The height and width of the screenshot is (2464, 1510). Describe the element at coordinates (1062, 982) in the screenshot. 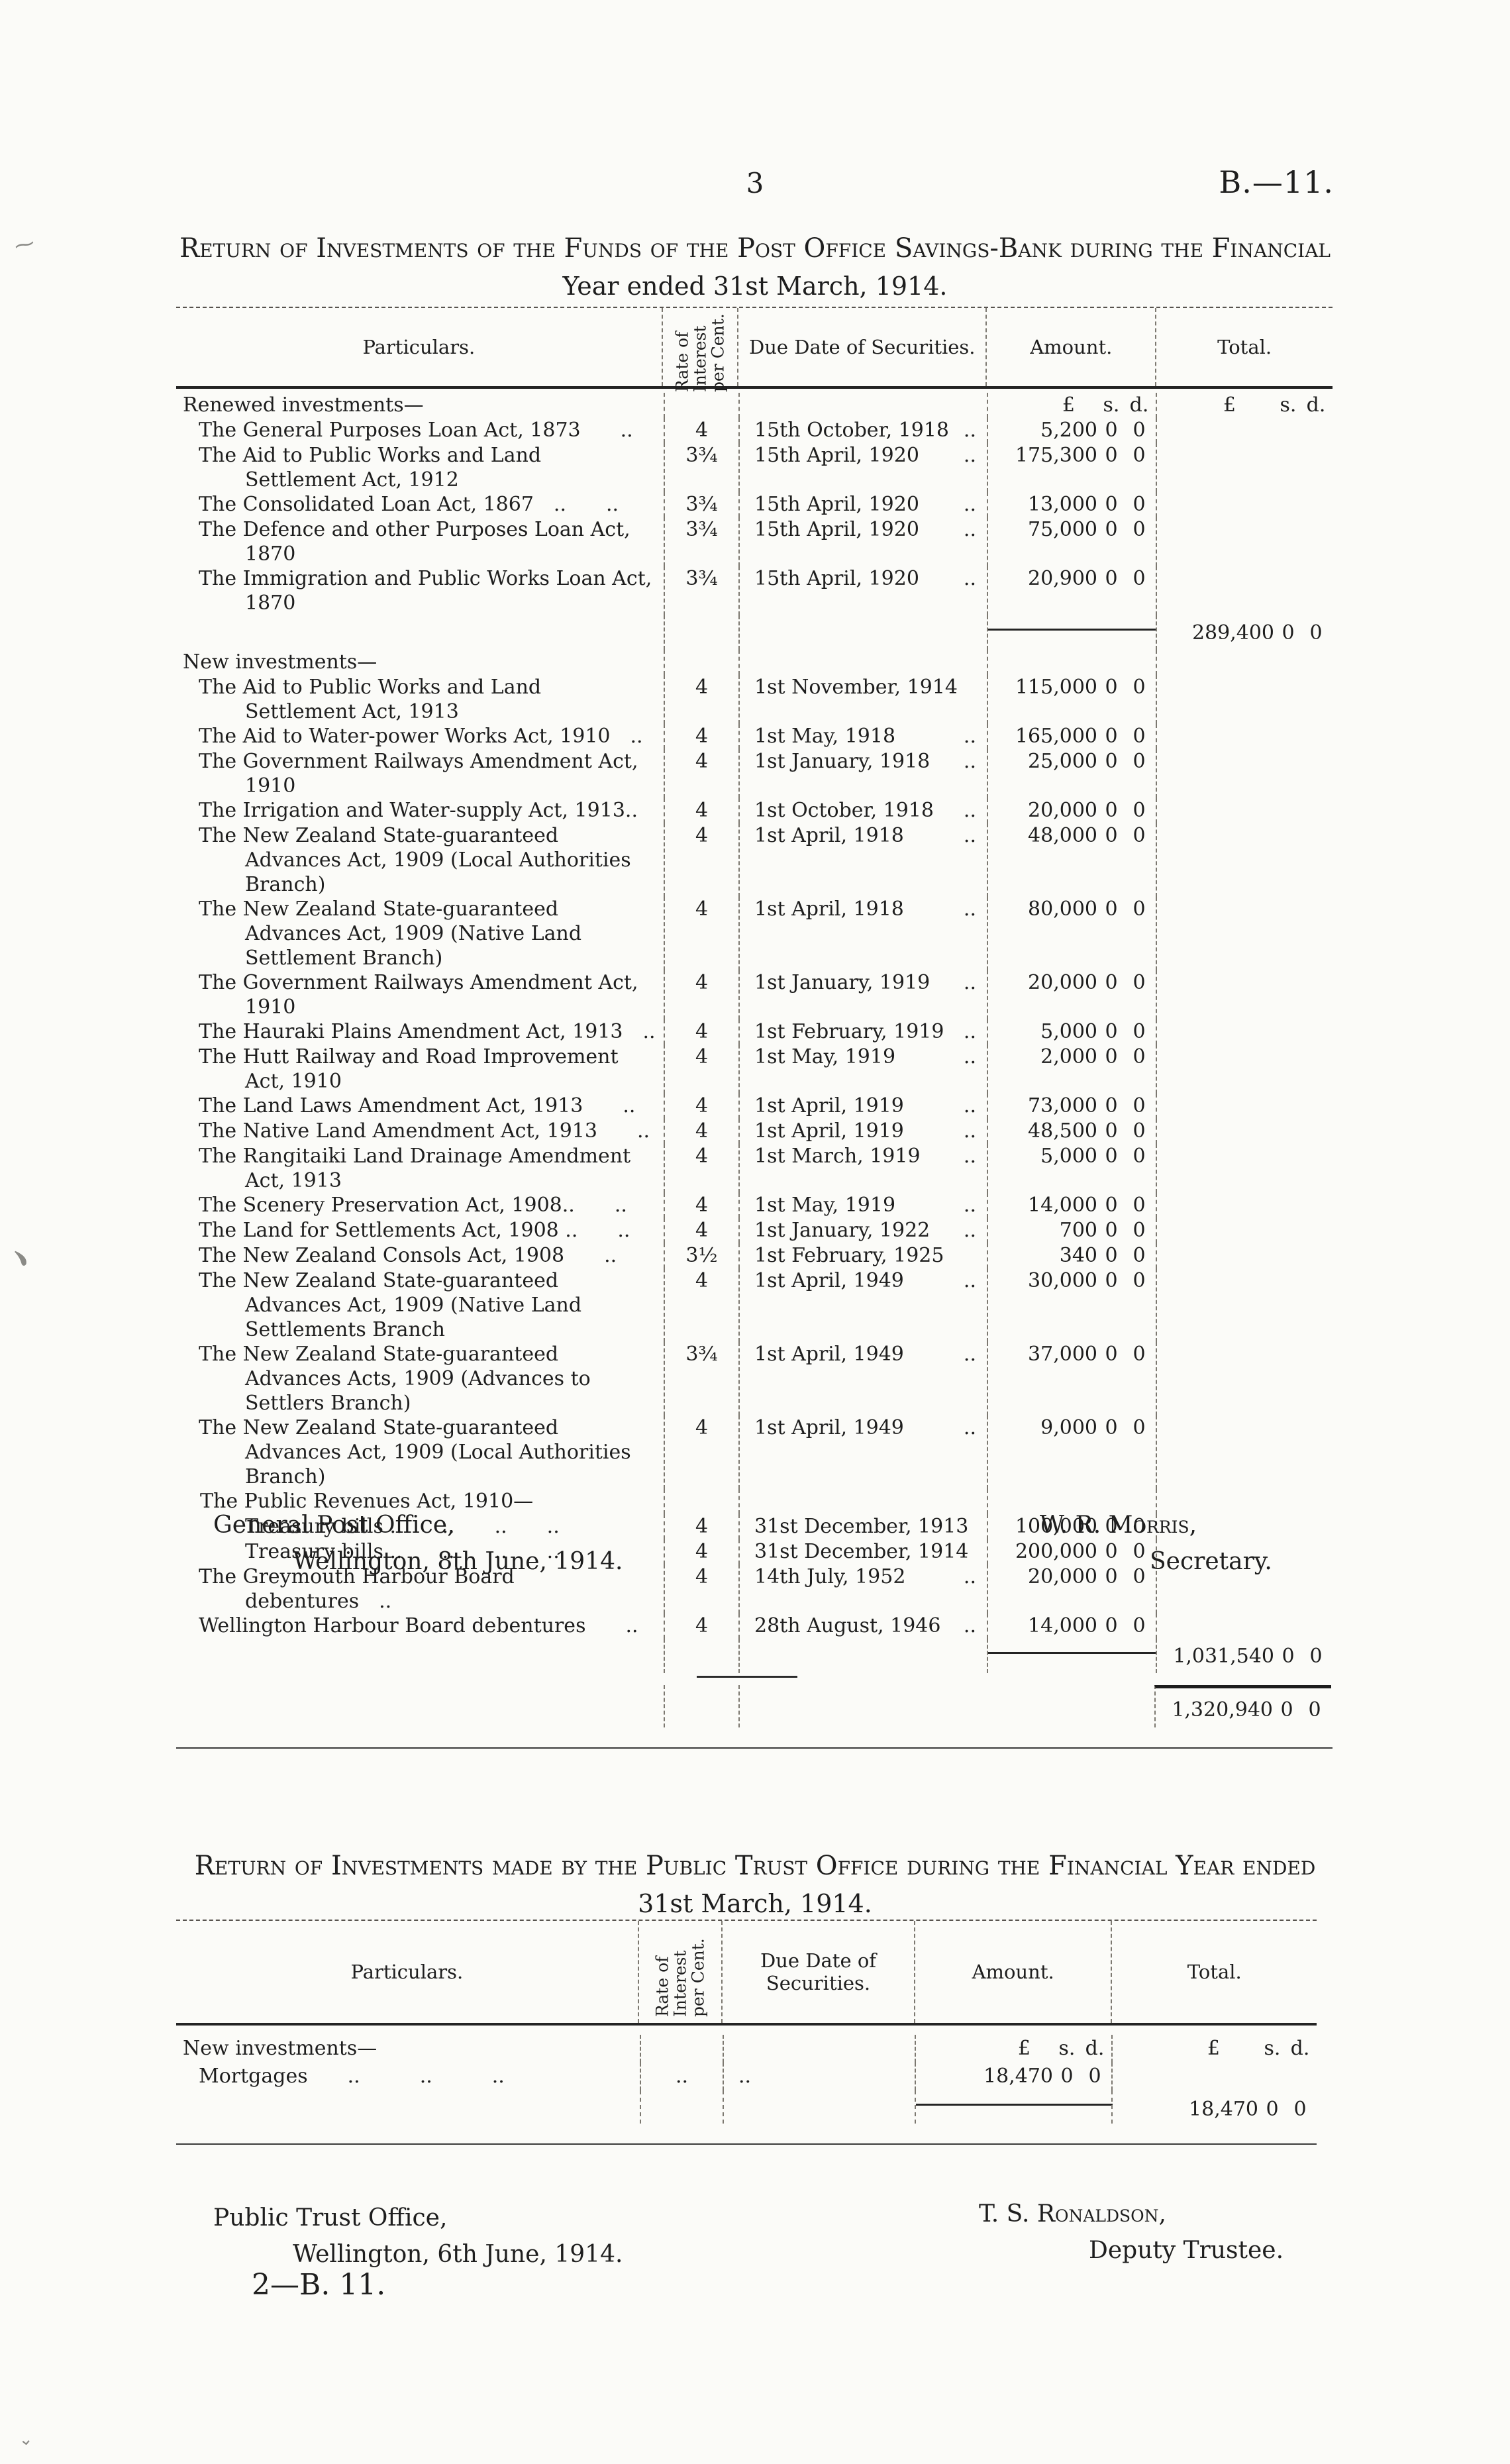

I see `amount-pounds: 20,000` at that location.